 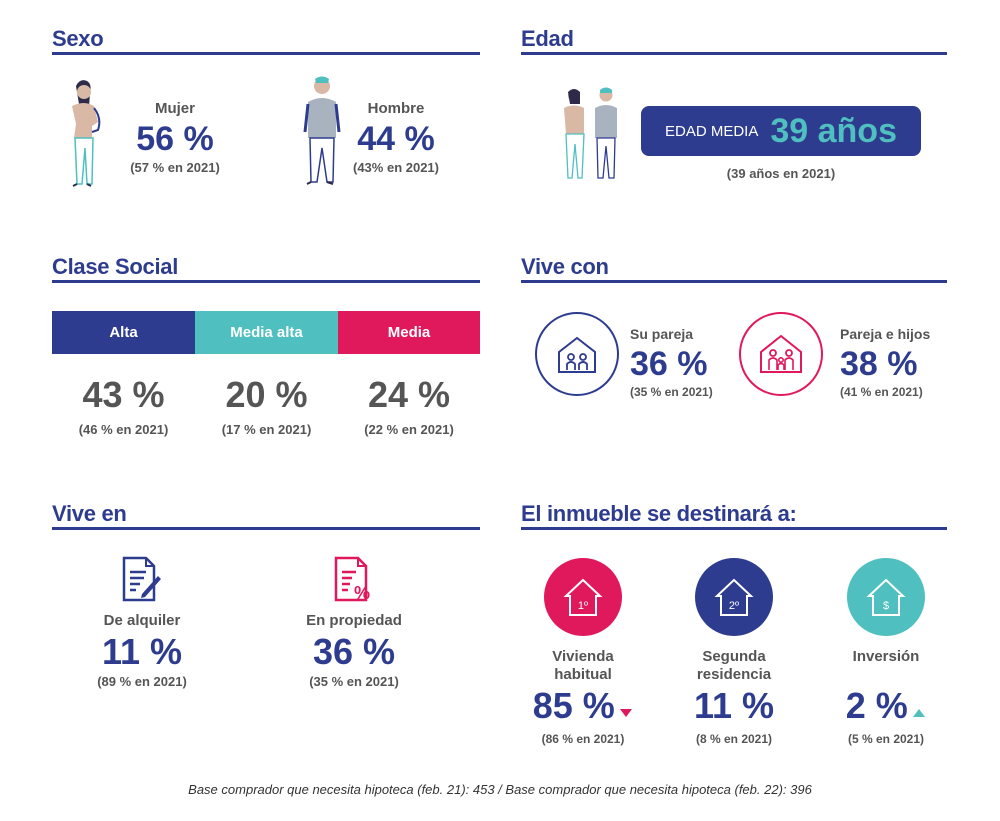 I want to click on inmueble-segunda-prev: (8 % en 2021), so click(x=734, y=739).